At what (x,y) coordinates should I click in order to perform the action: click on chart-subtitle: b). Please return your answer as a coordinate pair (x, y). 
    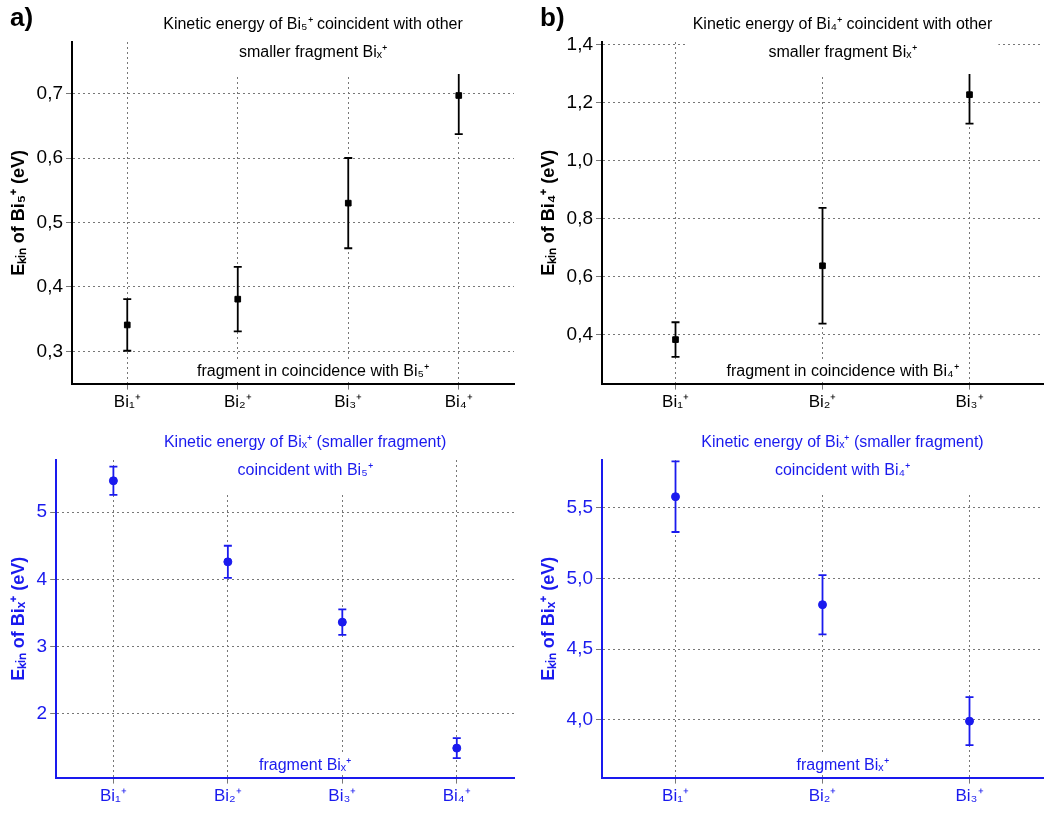
    Looking at the image, I should click on (552, 17).